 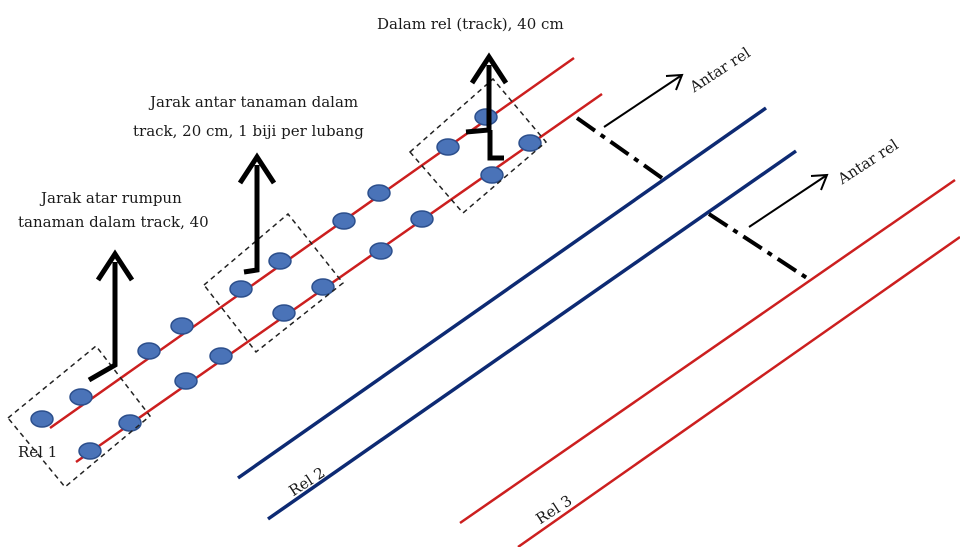 What do you see at coordinates (273, 283) in the screenshot?
I see `dashed-box-clump-middle` at bounding box center [273, 283].